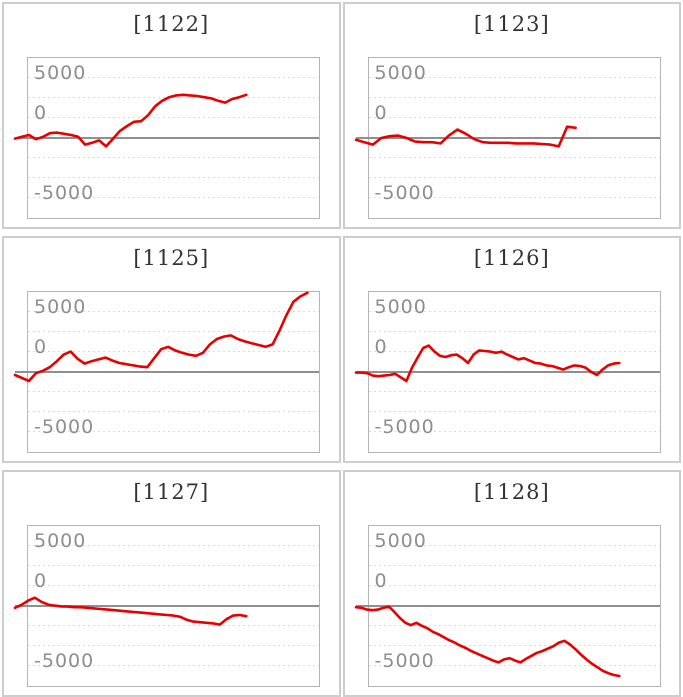 This screenshot has height=697, width=683. Describe the element at coordinates (171, 492) in the screenshot. I see `machine-number-title: [1127]` at that location.